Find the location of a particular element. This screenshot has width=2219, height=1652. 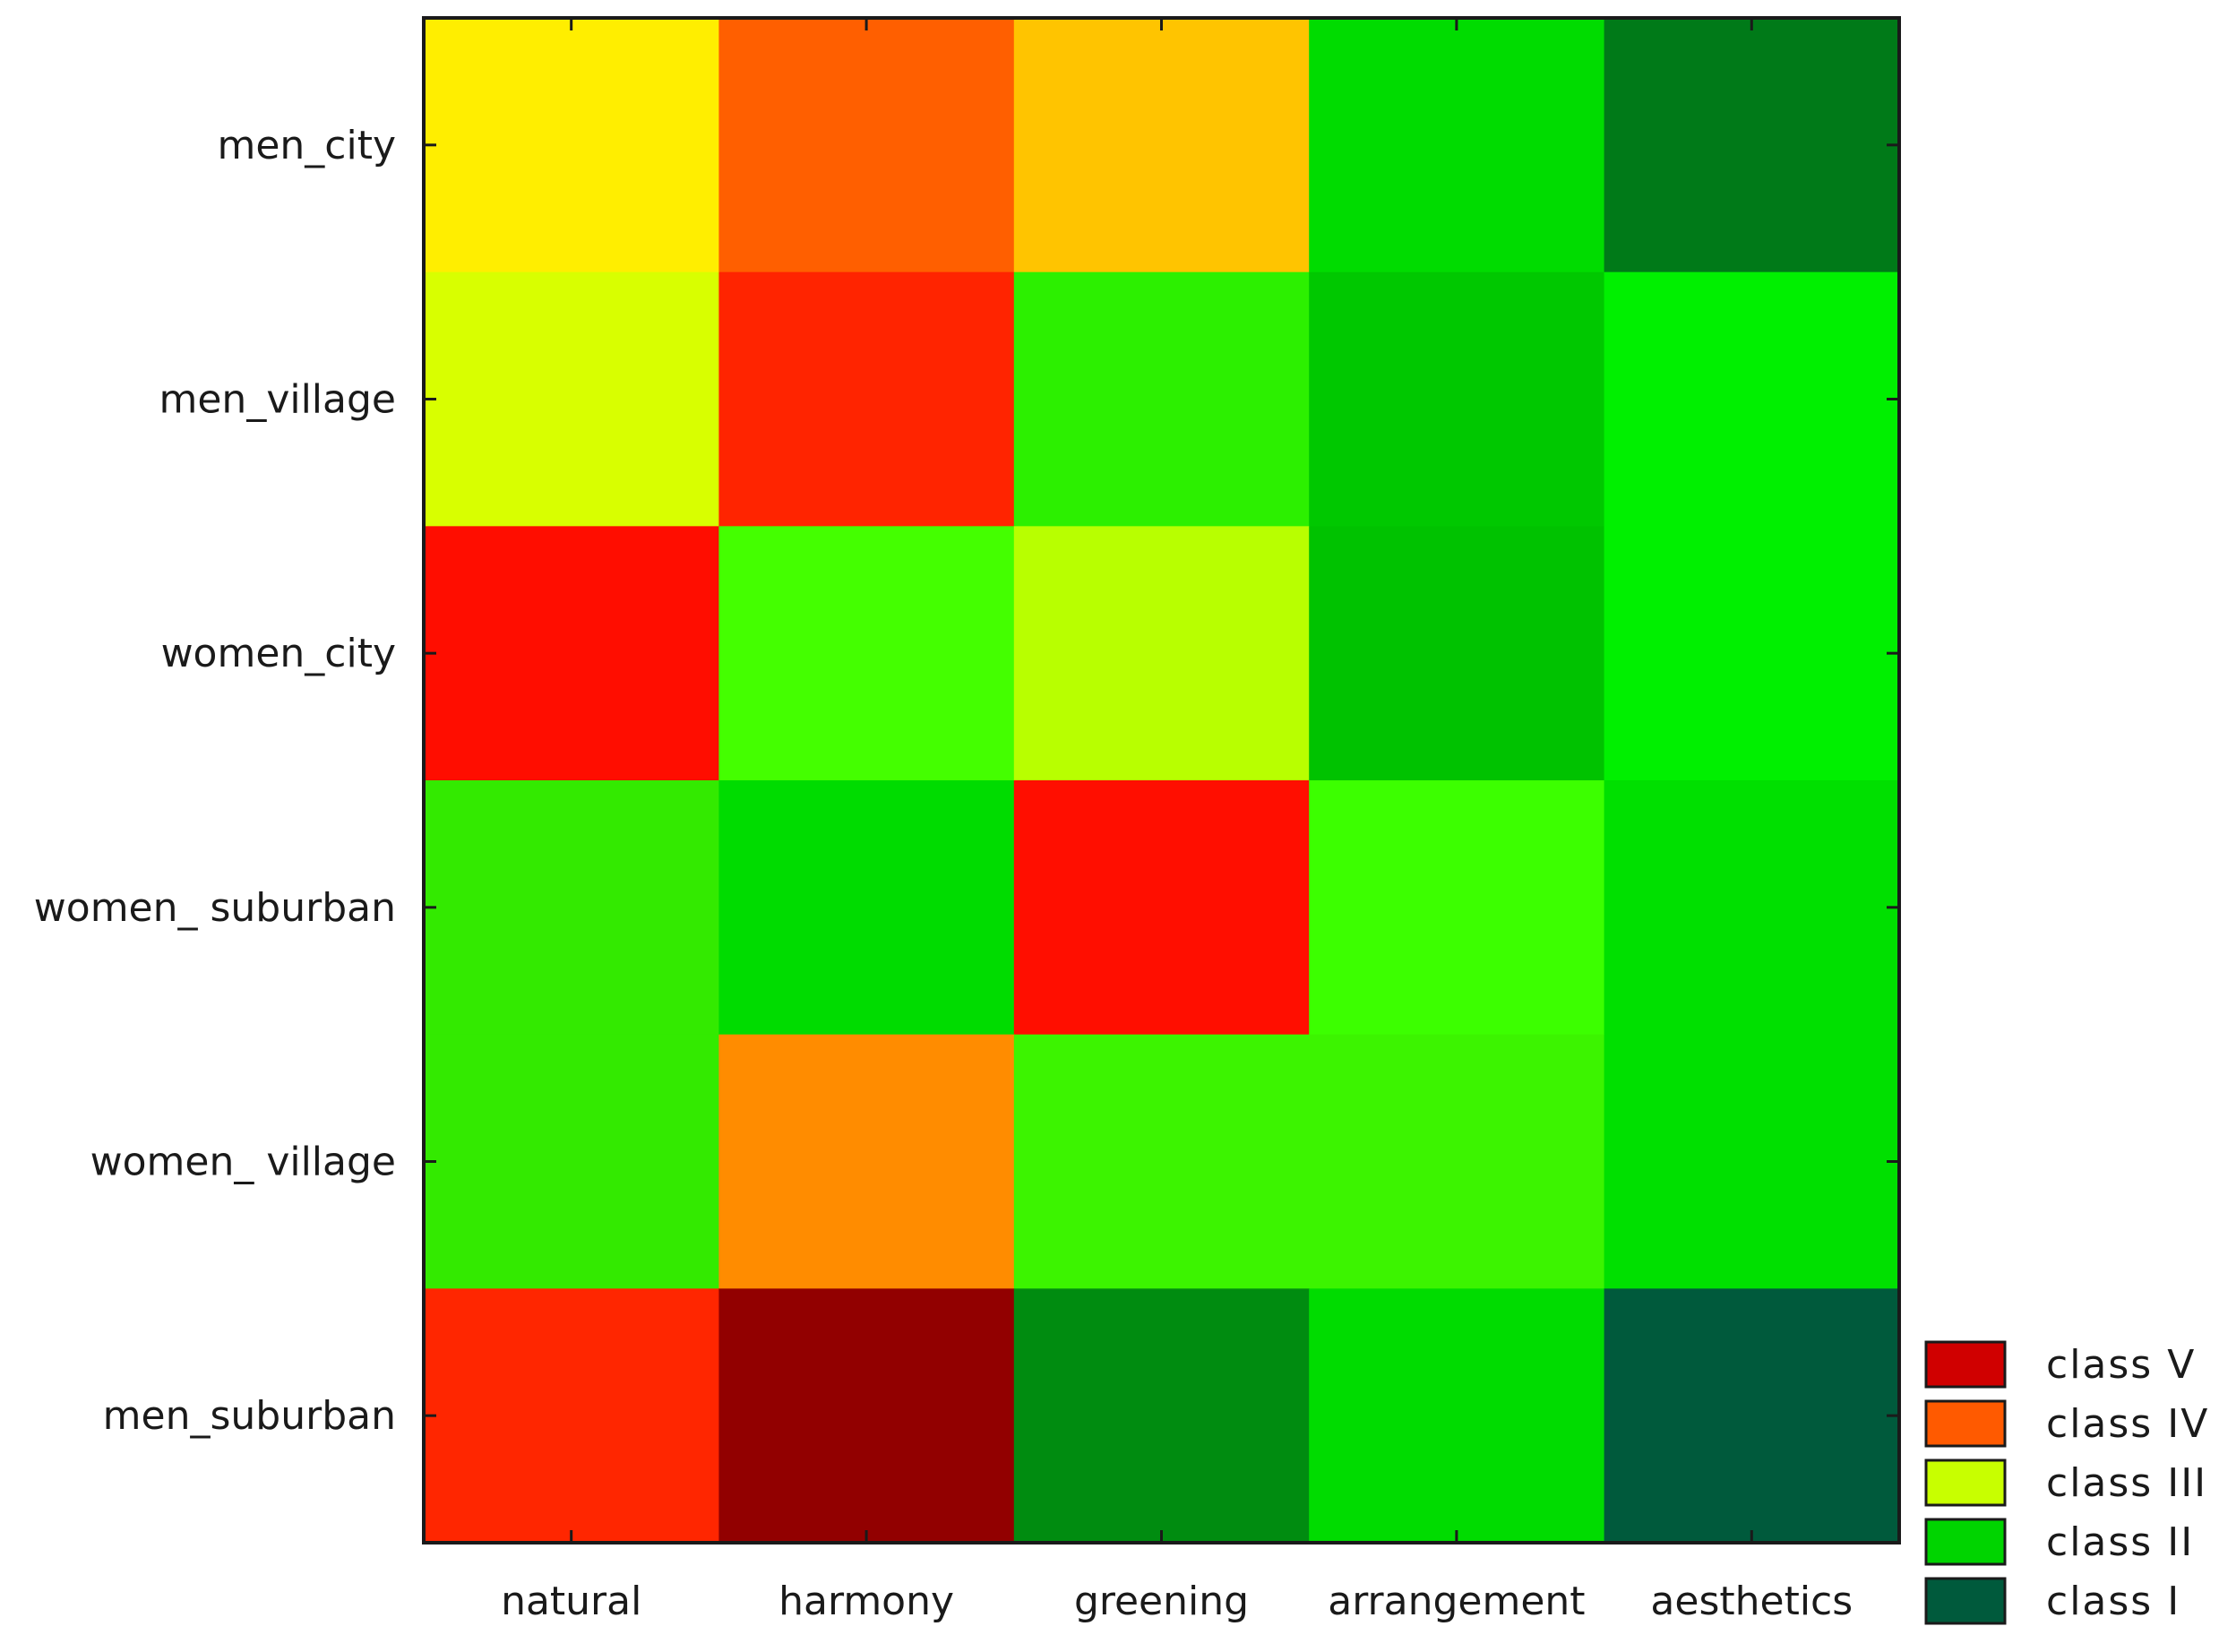

x-tick-label: harmony is located at coordinates (866, 1601).